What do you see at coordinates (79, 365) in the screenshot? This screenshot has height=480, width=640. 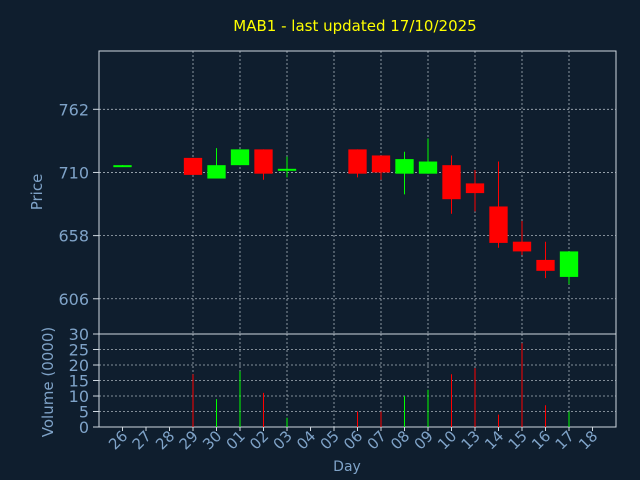 I see `volume-tick-label: 20` at bounding box center [79, 365].